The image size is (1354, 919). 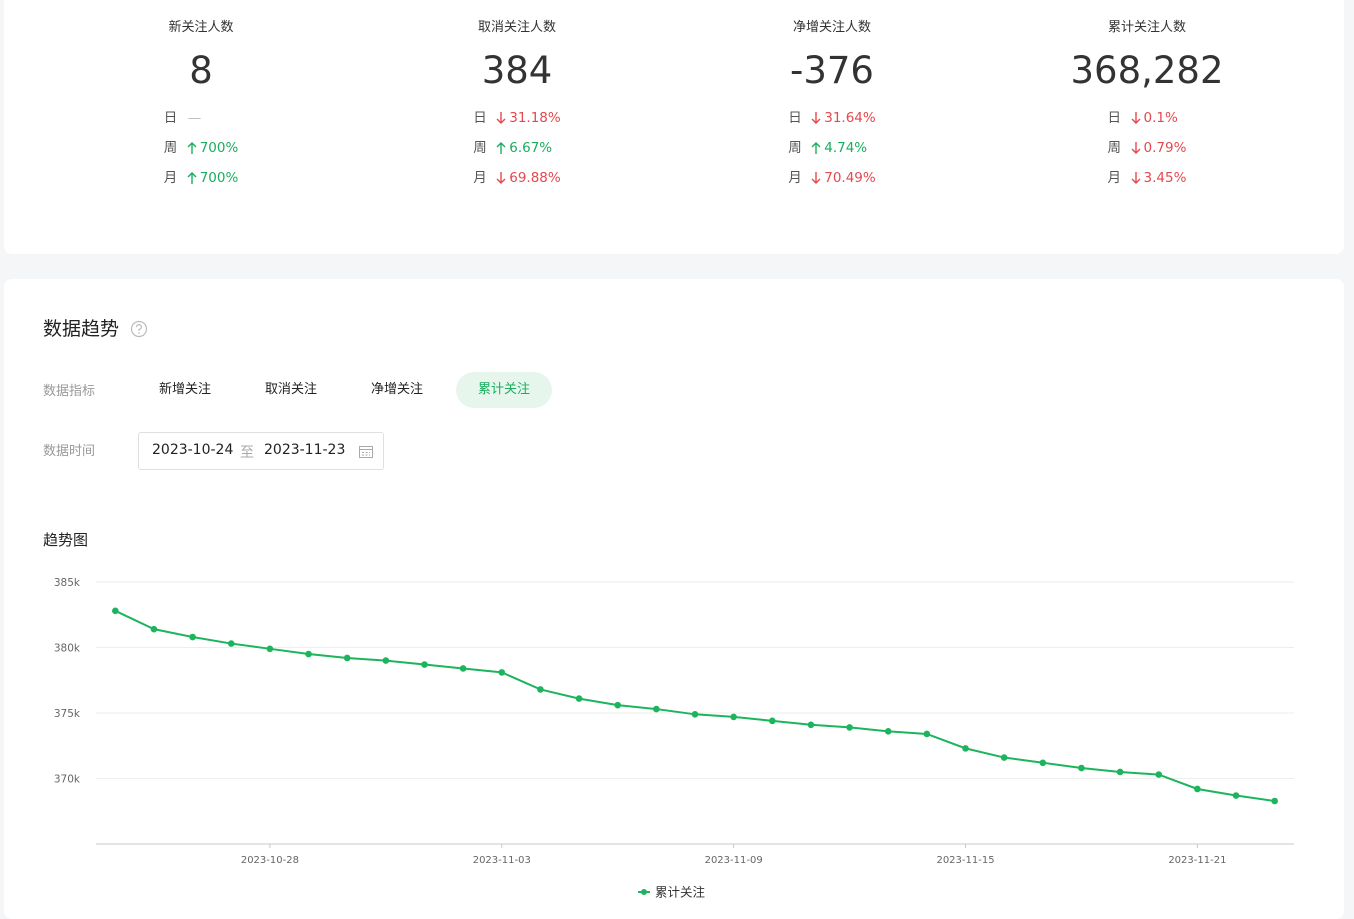 I want to click on start-date: 2023-10-24, so click(x=193, y=450).